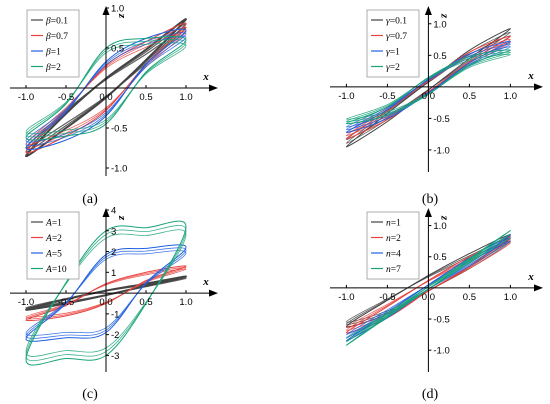 The height and width of the screenshot is (404, 550). I want to click on panel-1-label: (b), so click(430, 199).